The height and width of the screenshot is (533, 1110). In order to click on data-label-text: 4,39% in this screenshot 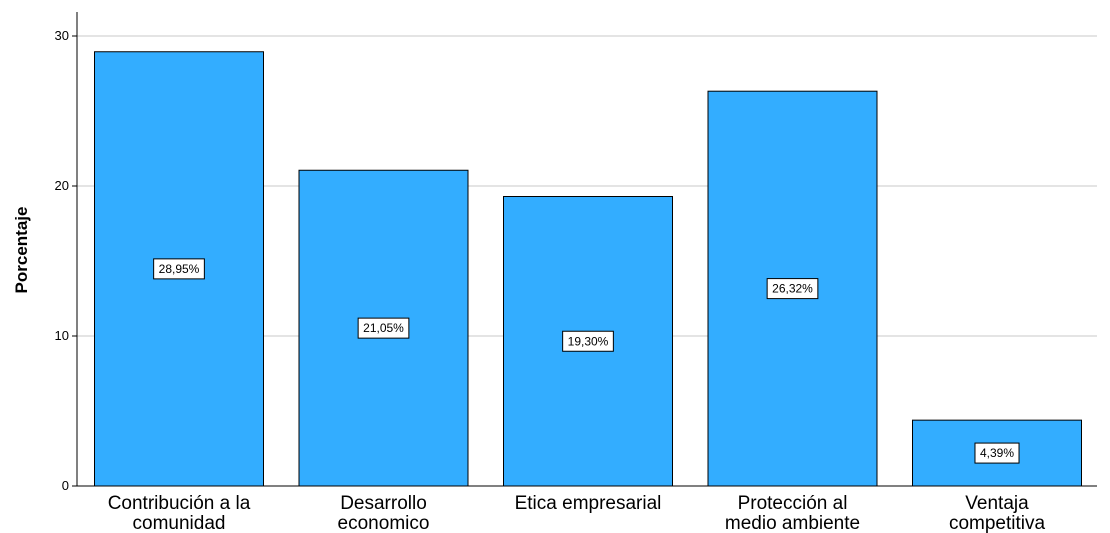, I will do `click(997, 453)`.